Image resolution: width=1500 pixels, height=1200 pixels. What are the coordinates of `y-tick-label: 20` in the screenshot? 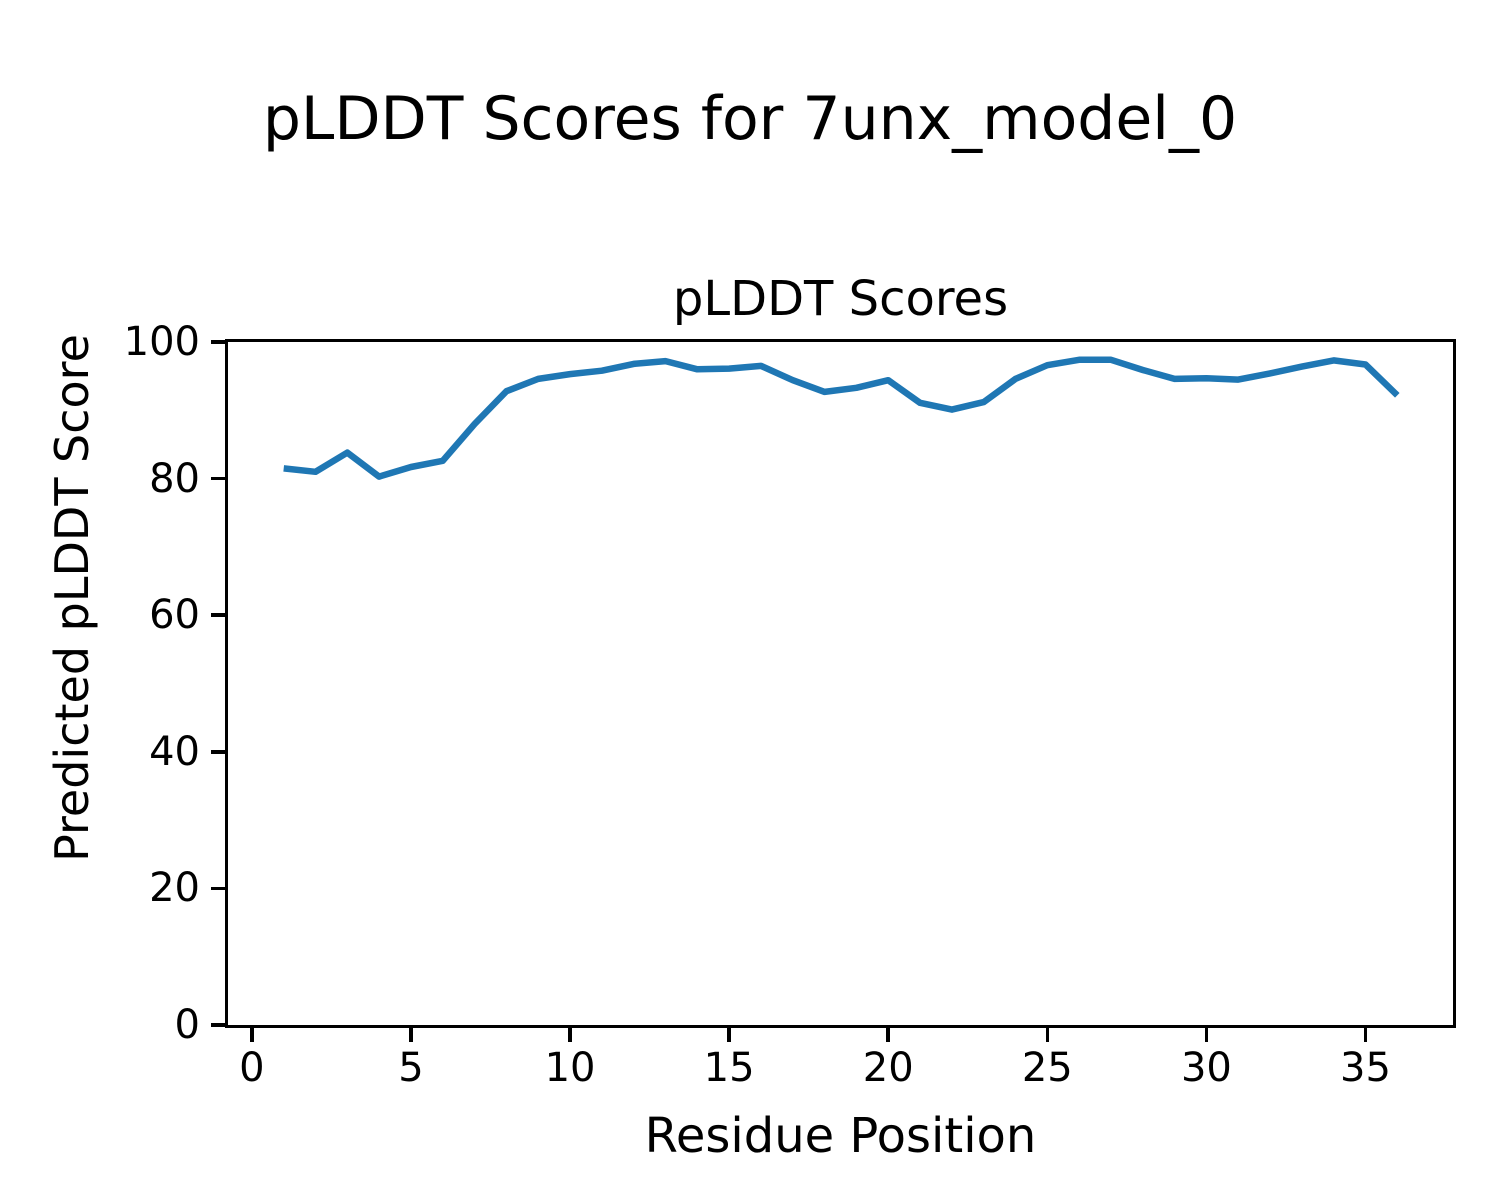 It's located at (174, 888).